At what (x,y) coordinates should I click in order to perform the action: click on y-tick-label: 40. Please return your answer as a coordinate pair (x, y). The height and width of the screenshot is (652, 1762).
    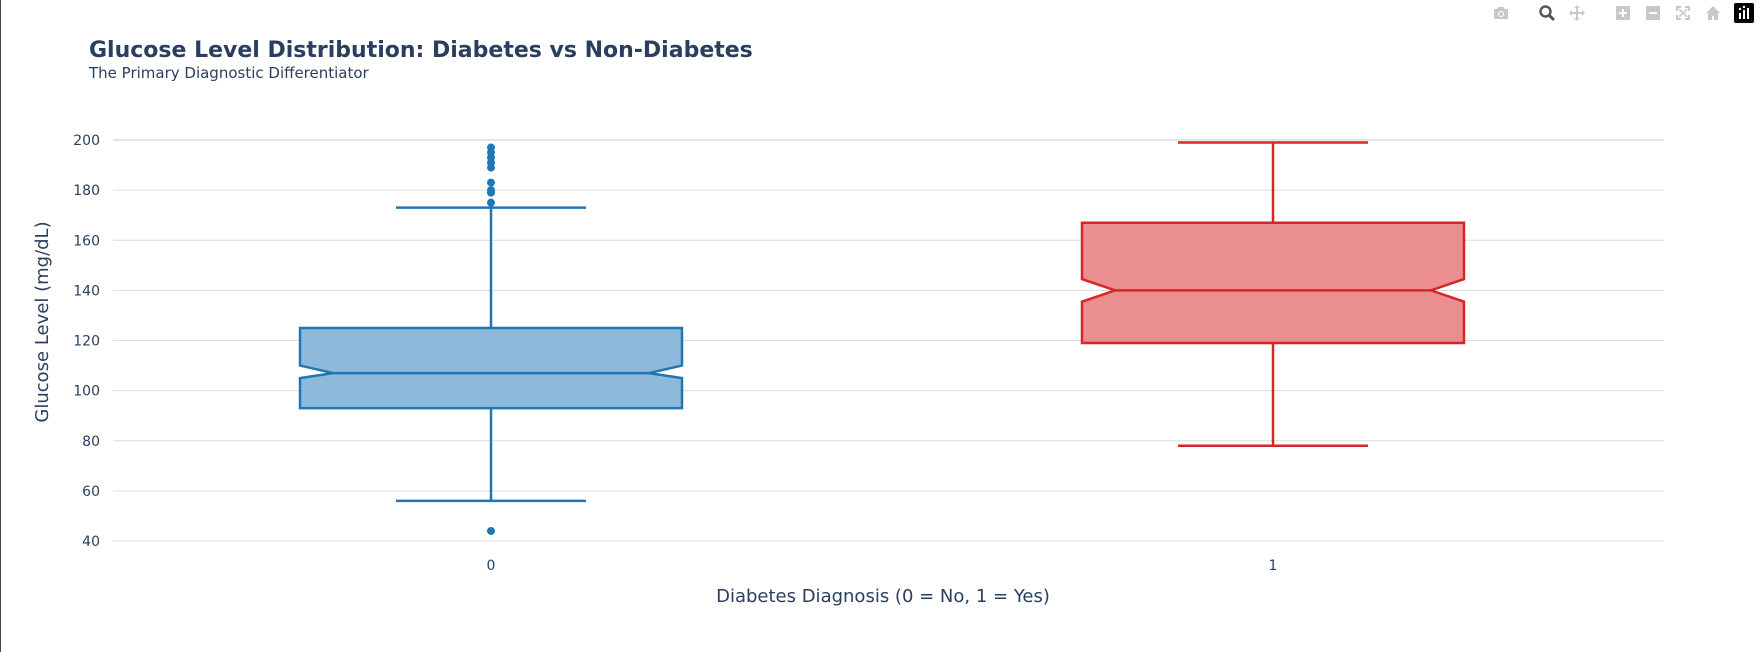
    Looking at the image, I should click on (91, 542).